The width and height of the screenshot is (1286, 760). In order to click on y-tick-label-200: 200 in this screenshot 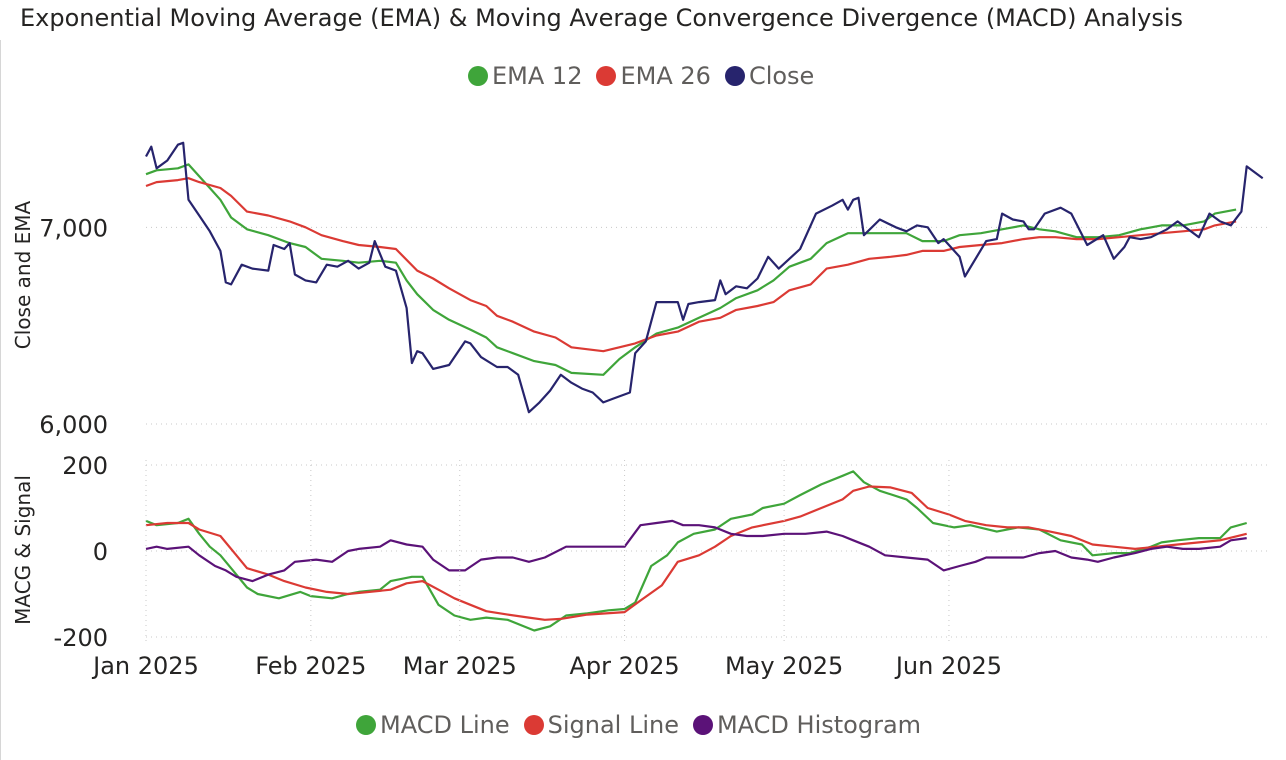, I will do `click(85, 466)`.